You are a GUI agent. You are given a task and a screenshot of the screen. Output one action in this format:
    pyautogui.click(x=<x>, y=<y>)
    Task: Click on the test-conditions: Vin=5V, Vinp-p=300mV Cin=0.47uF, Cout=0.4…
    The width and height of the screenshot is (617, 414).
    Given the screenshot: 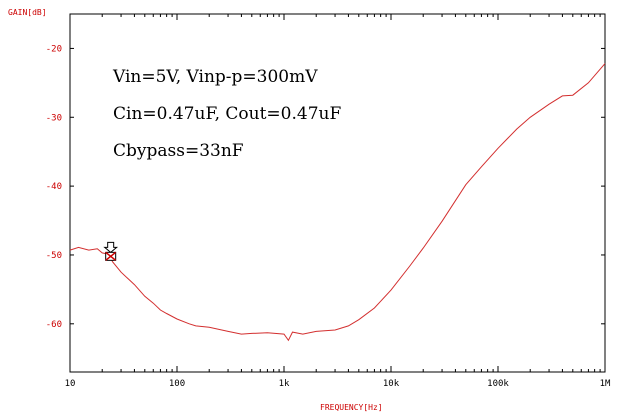 What is the action you would take?
    pyautogui.click(x=226, y=114)
    